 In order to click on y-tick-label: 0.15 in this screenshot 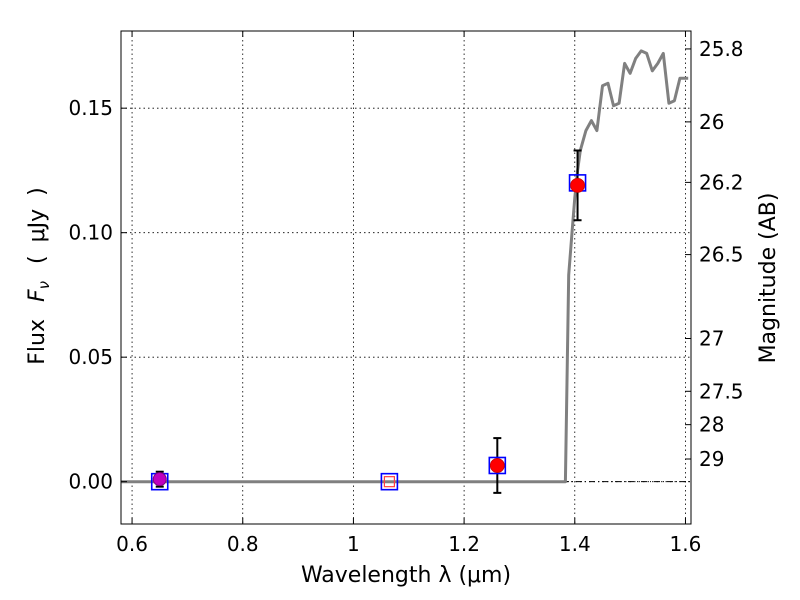, I will do `click(90, 108)`.